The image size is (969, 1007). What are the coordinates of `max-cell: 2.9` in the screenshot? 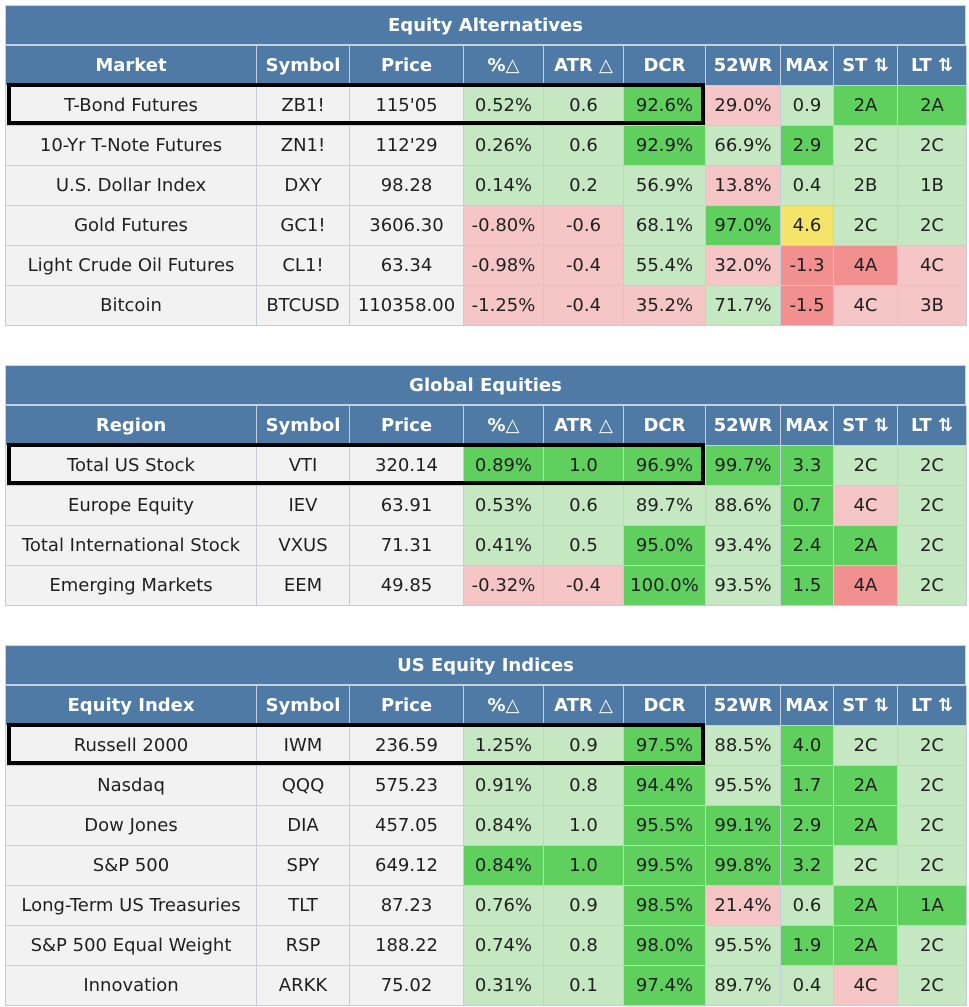 It's located at (807, 825).